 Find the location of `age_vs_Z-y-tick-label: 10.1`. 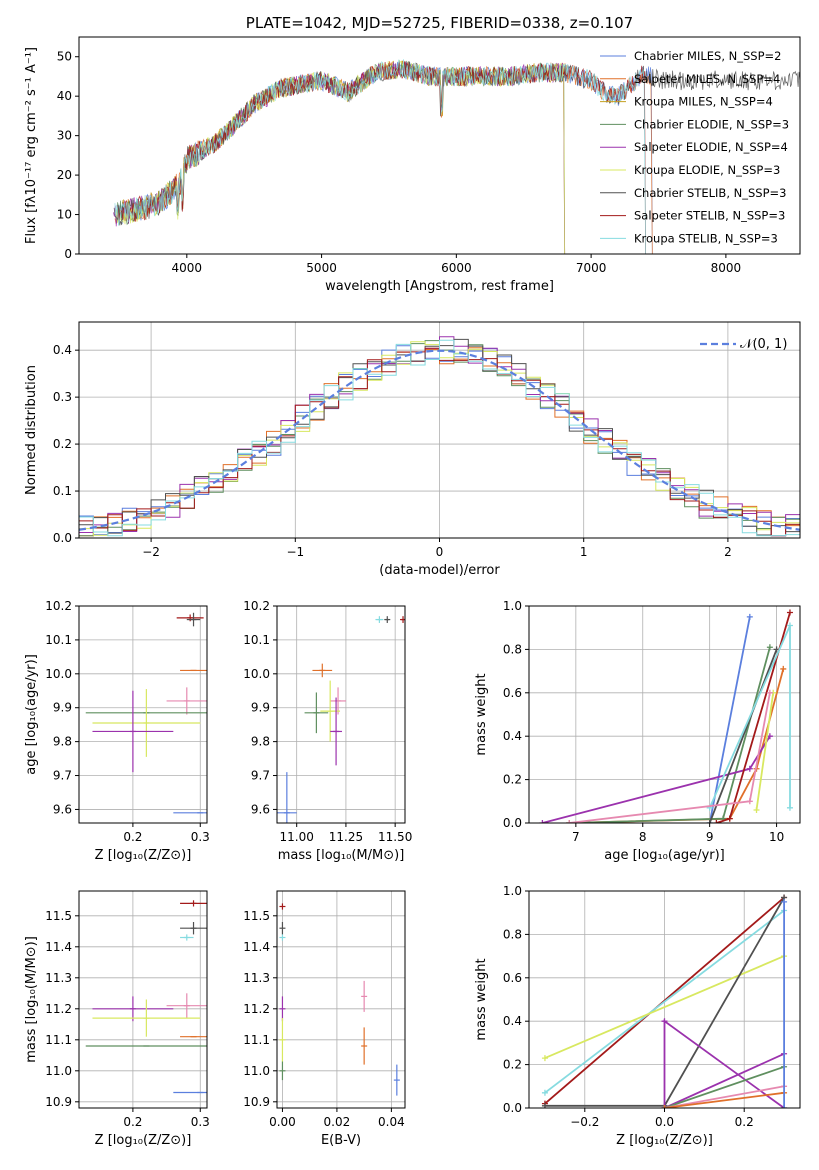

age_vs_Z-y-tick-label: 10.1 is located at coordinates (58, 640).